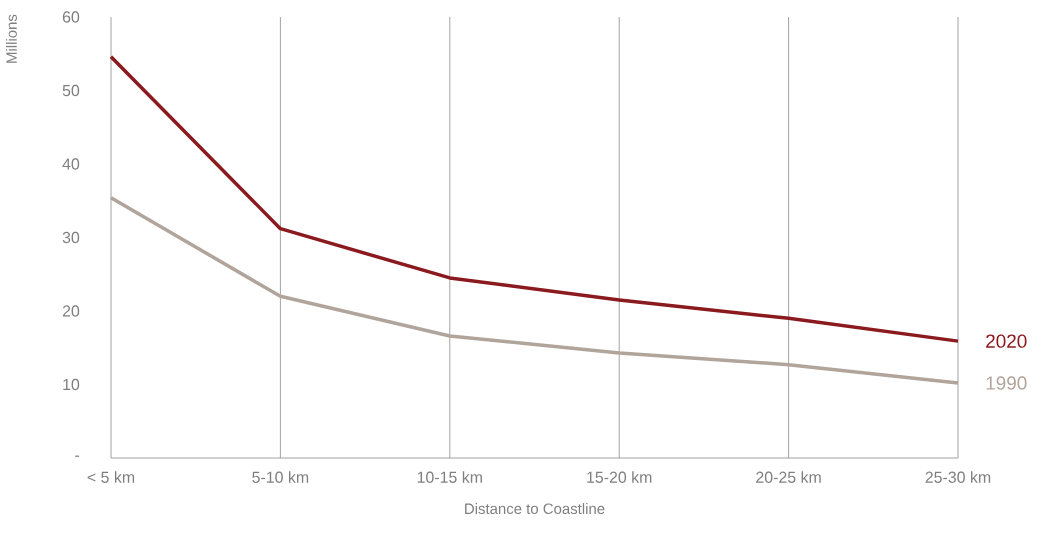  Describe the element at coordinates (111, 477) in the screenshot. I see `x-tick-label: < 5 km` at that location.